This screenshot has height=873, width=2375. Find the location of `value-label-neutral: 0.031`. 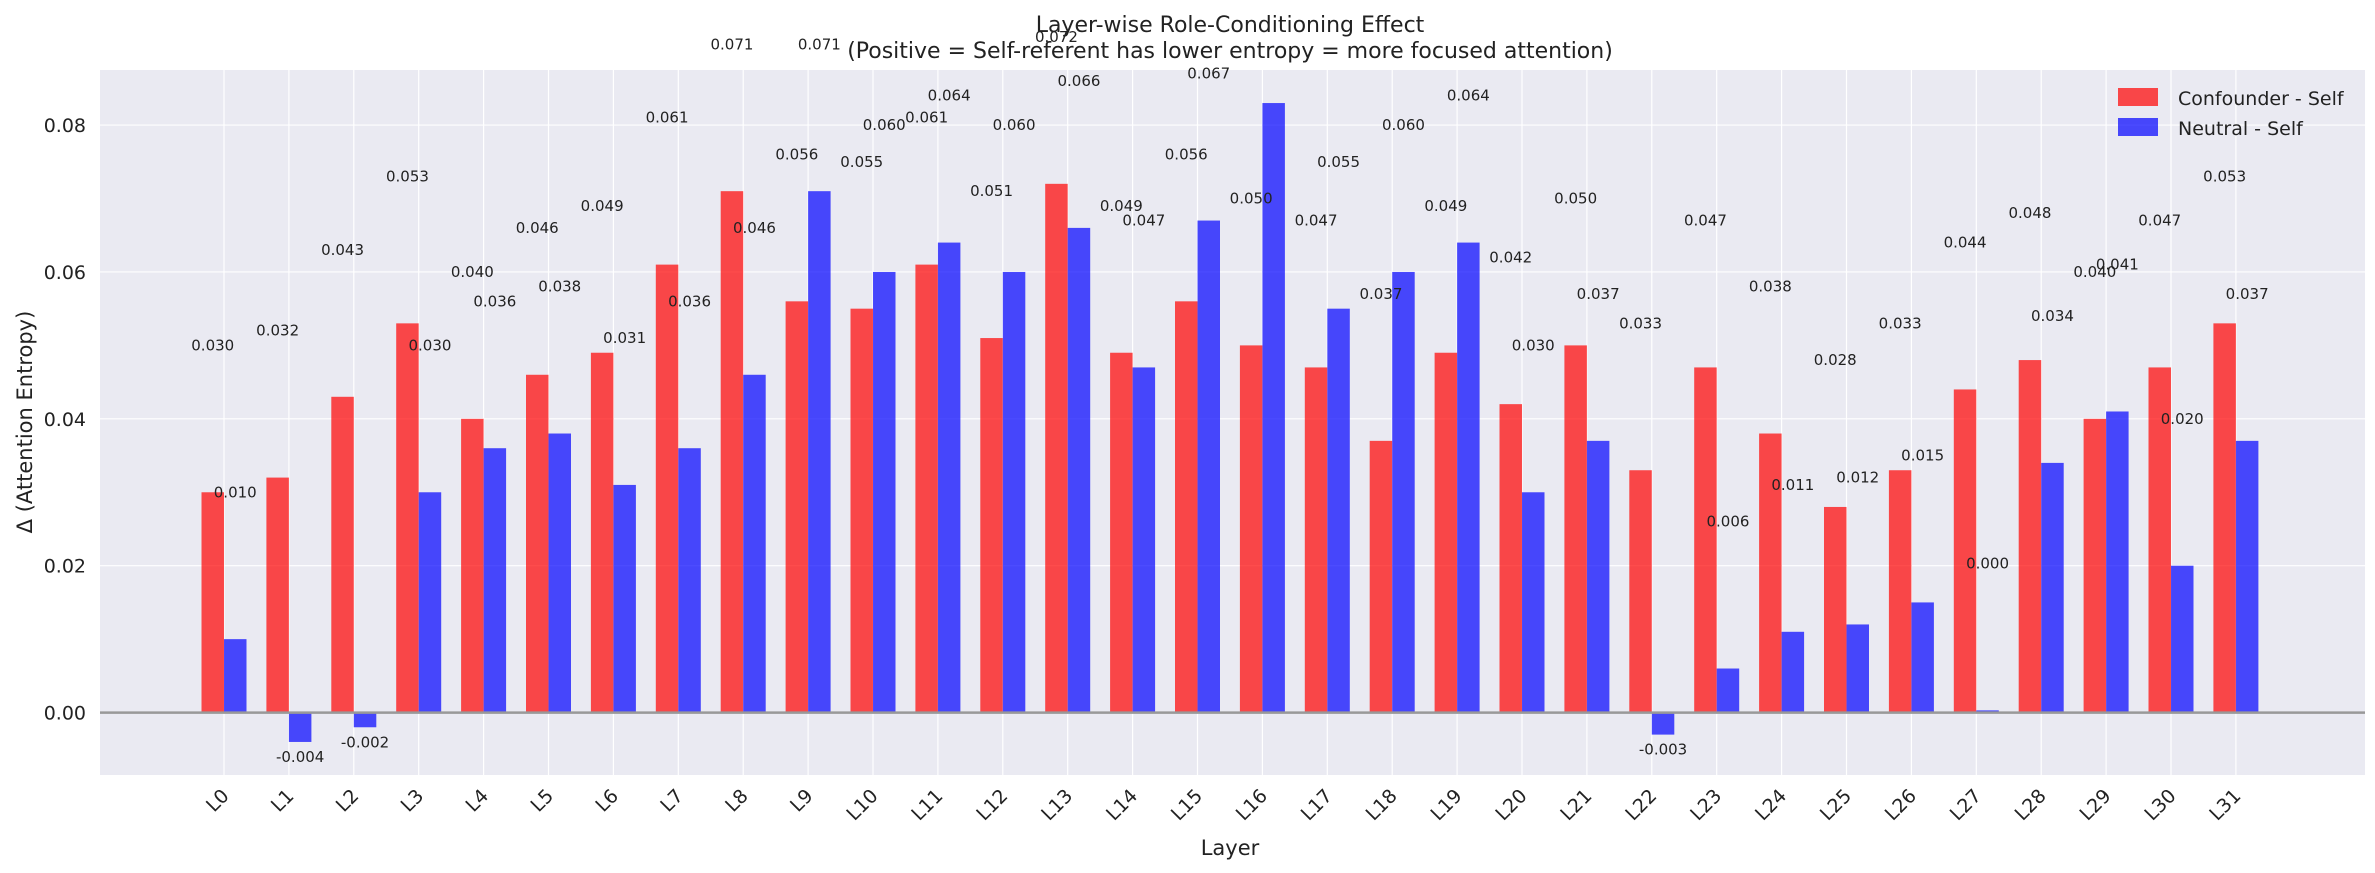

value-label-neutral: 0.031 is located at coordinates (624, 338).